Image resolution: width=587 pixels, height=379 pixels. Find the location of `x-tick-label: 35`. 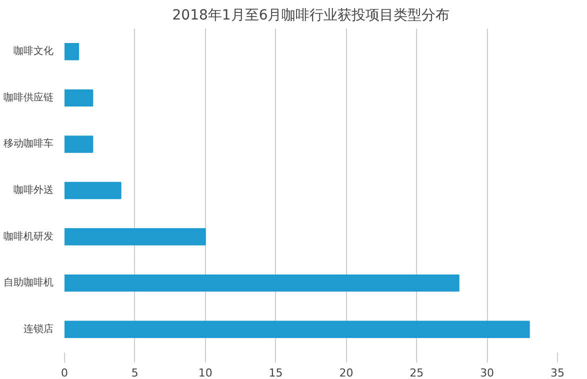

x-tick-label: 35 is located at coordinates (557, 372).